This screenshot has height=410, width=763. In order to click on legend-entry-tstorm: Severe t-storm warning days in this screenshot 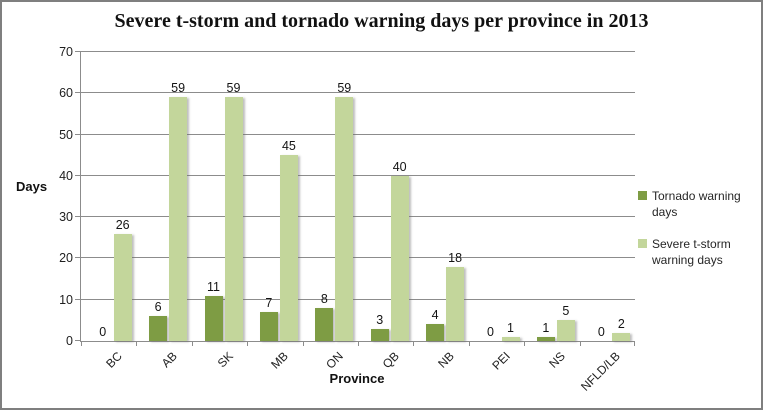, I will do `click(699, 252)`.